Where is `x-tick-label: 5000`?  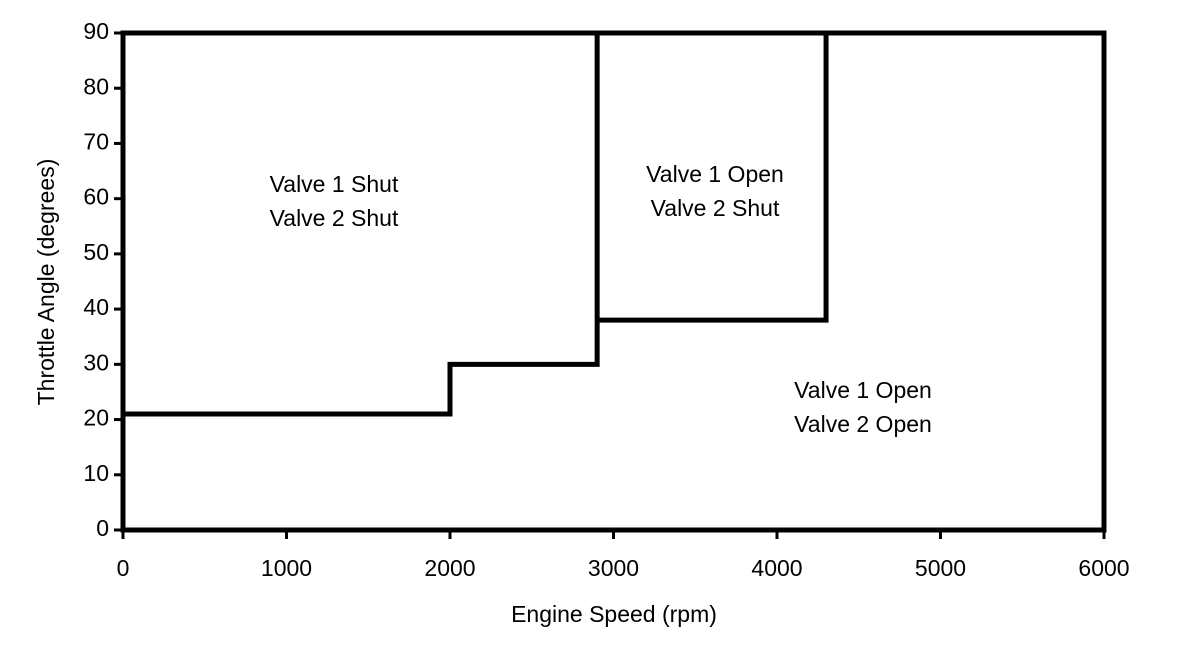 x-tick-label: 5000 is located at coordinates (940, 568).